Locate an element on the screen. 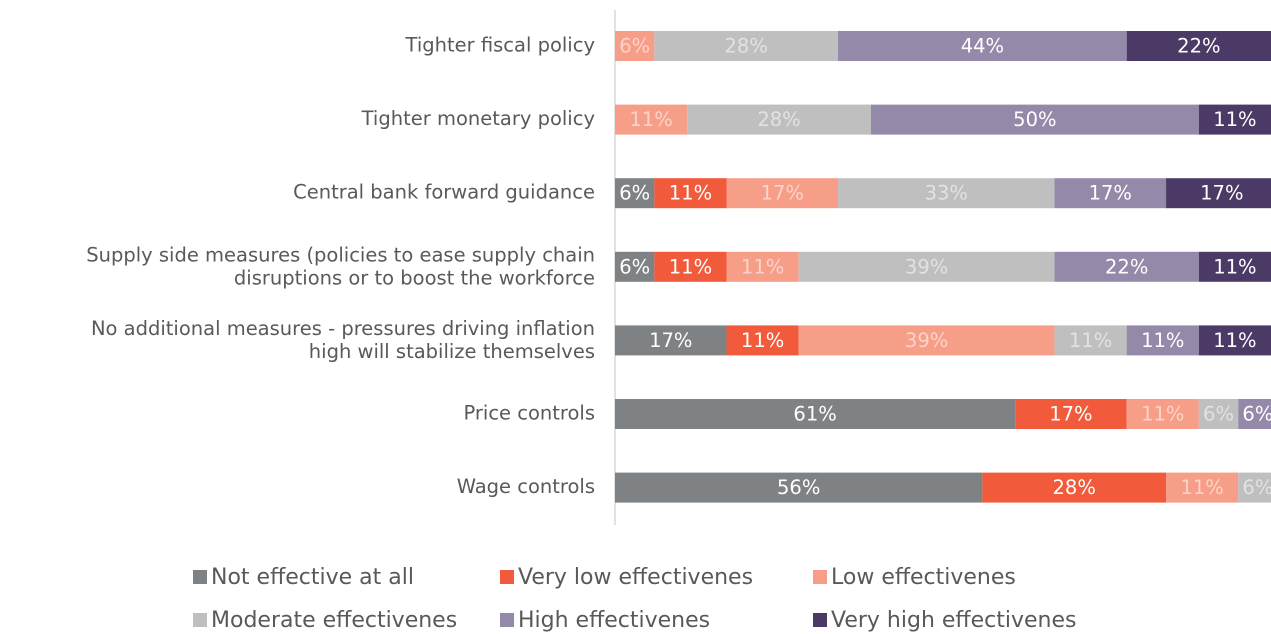  value-label: 33% is located at coordinates (946, 193).